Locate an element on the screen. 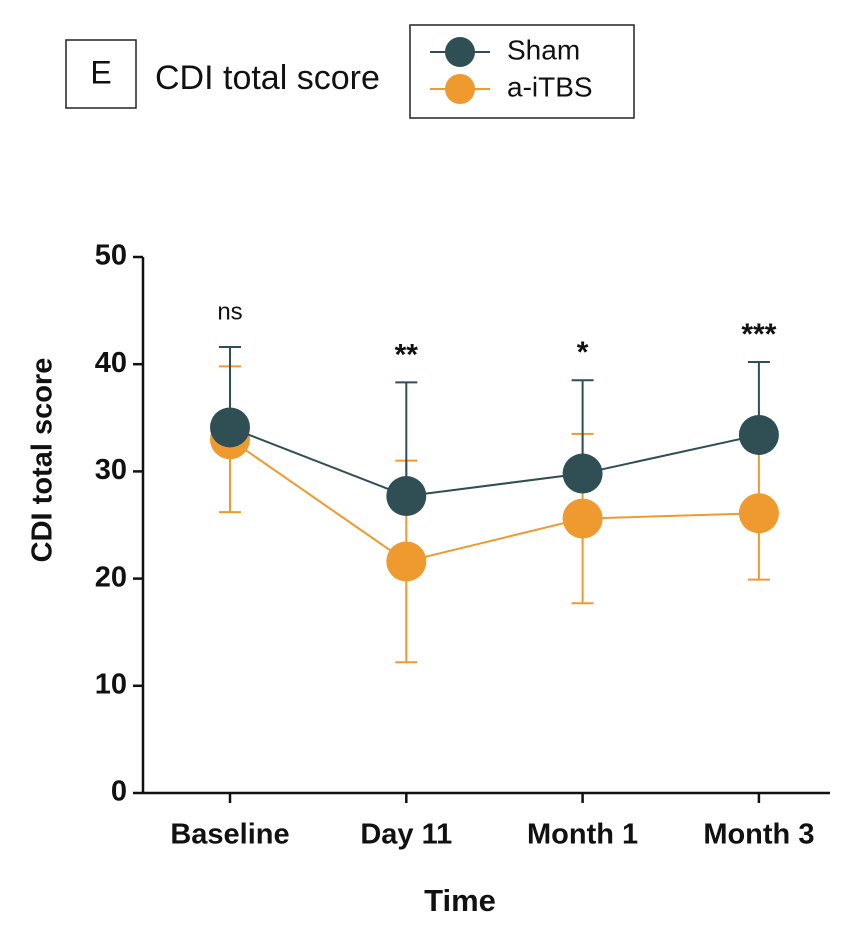  x-tick-label: Month 1 is located at coordinates (582, 835).